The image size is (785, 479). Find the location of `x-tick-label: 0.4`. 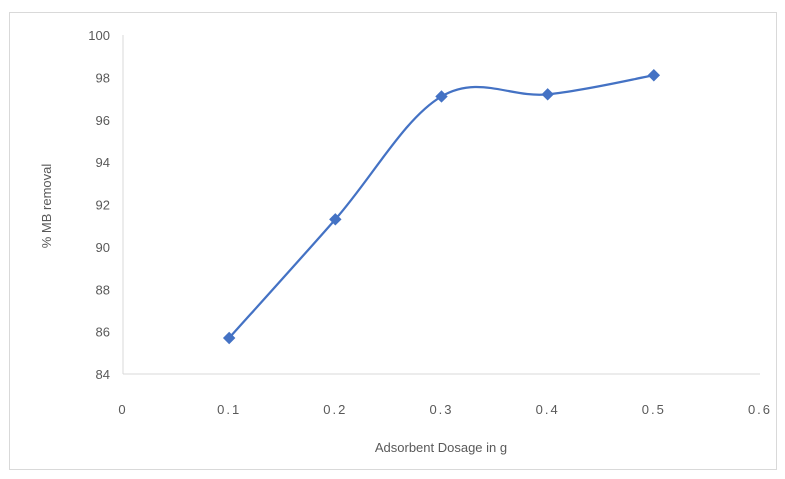

x-tick-label: 0.4 is located at coordinates (548, 409).